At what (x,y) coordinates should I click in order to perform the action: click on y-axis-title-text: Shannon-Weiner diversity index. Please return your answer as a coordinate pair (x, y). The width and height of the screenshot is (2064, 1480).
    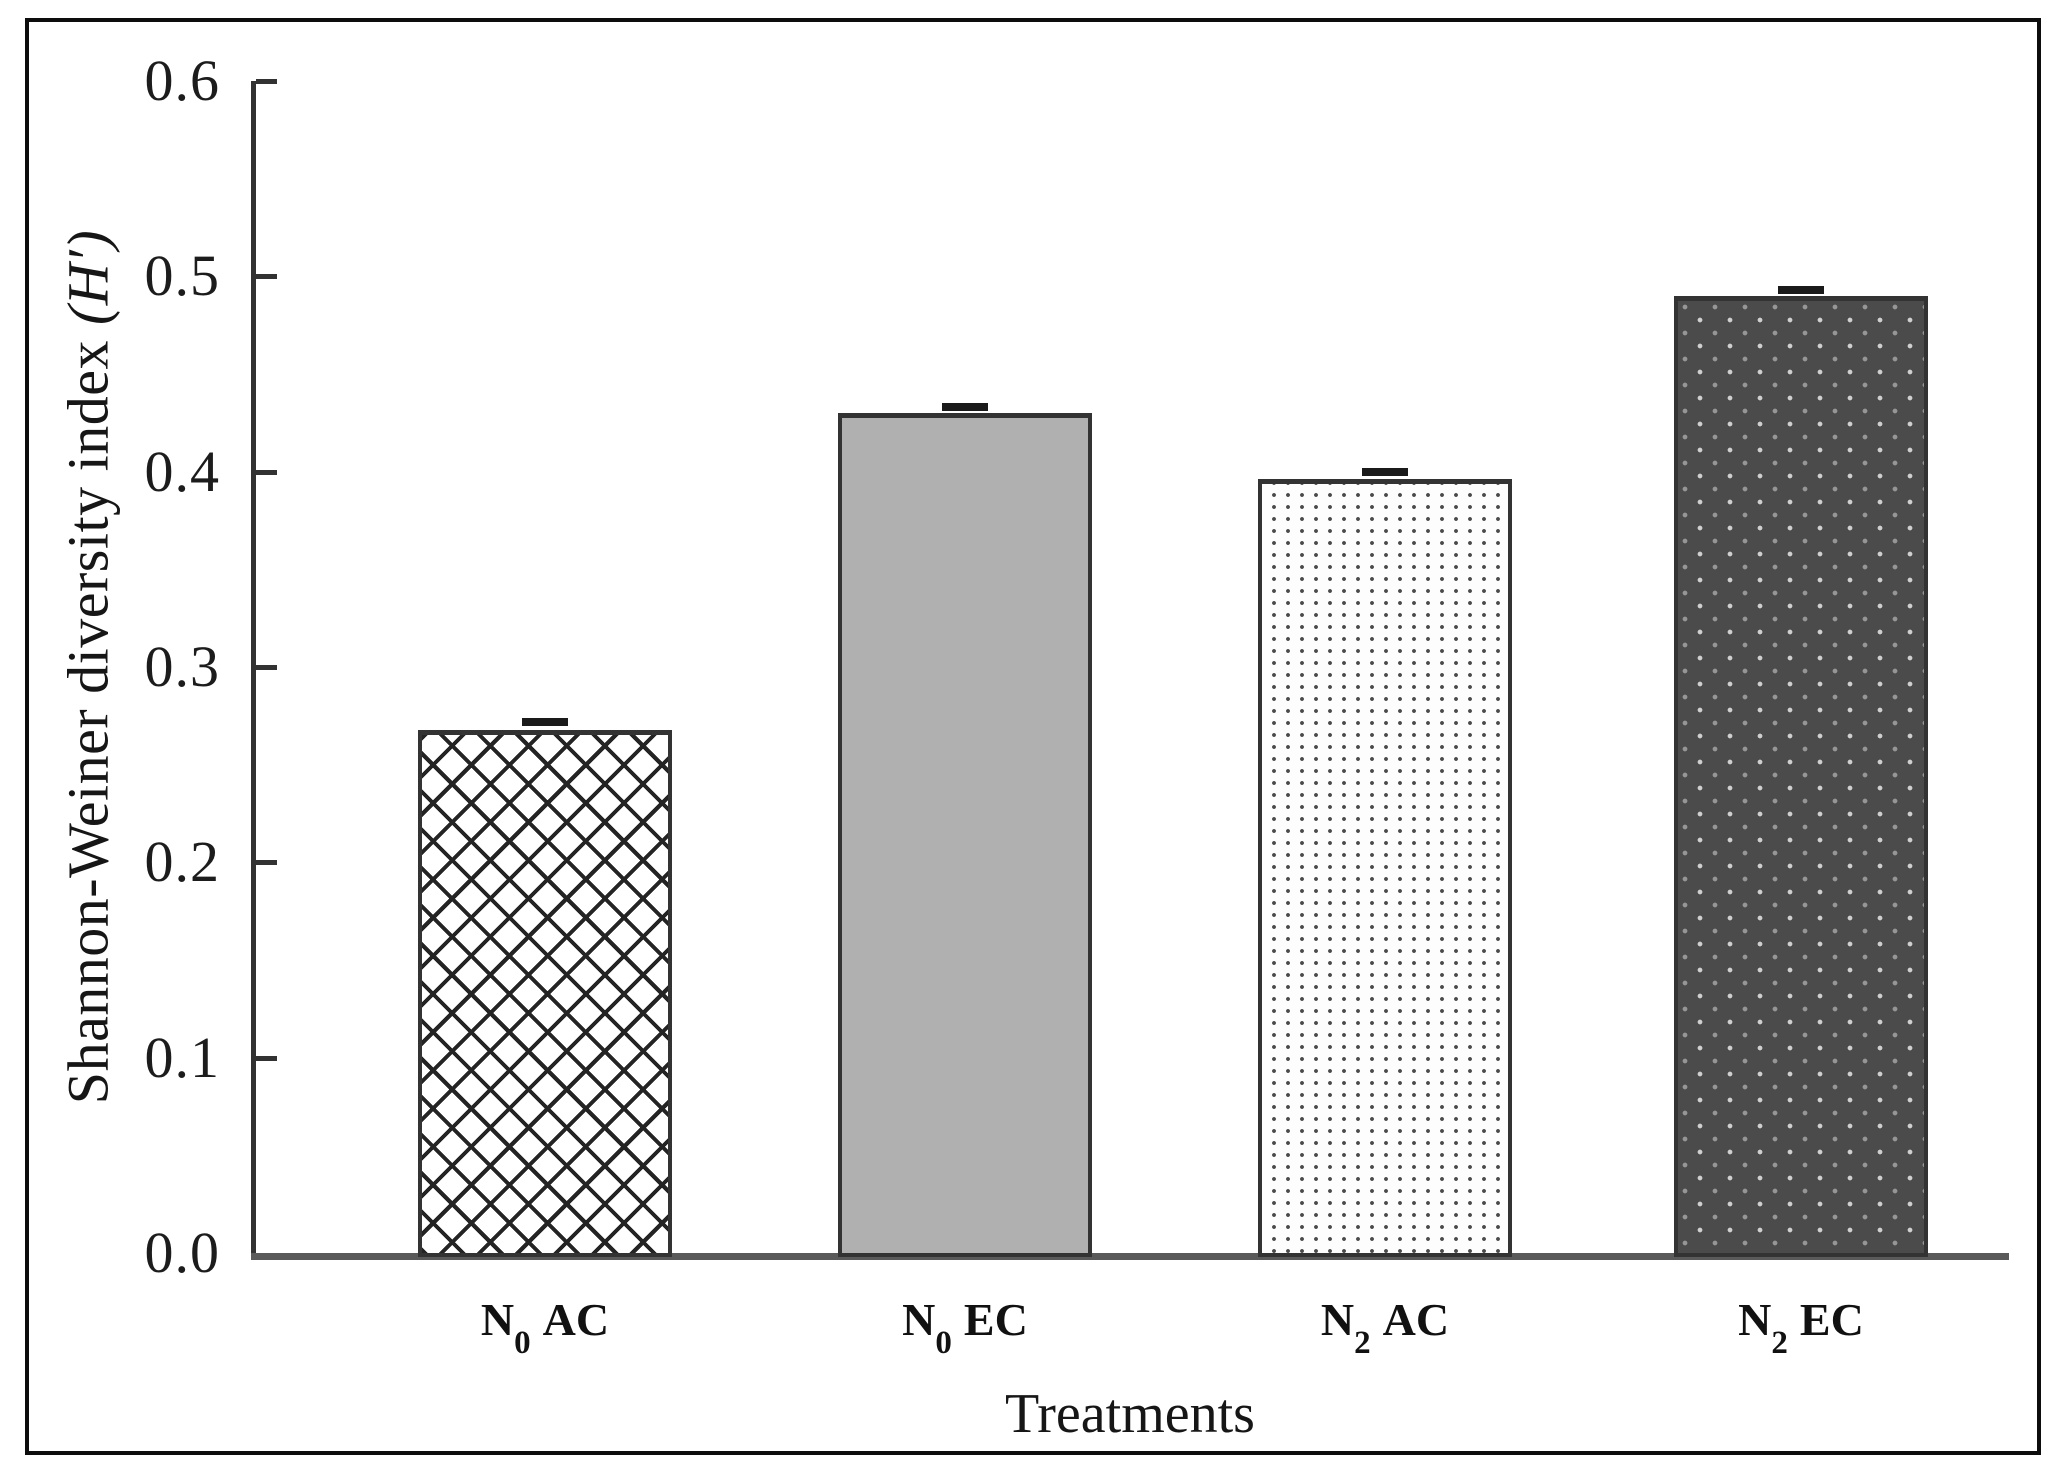
    Looking at the image, I should click on (88, 715).